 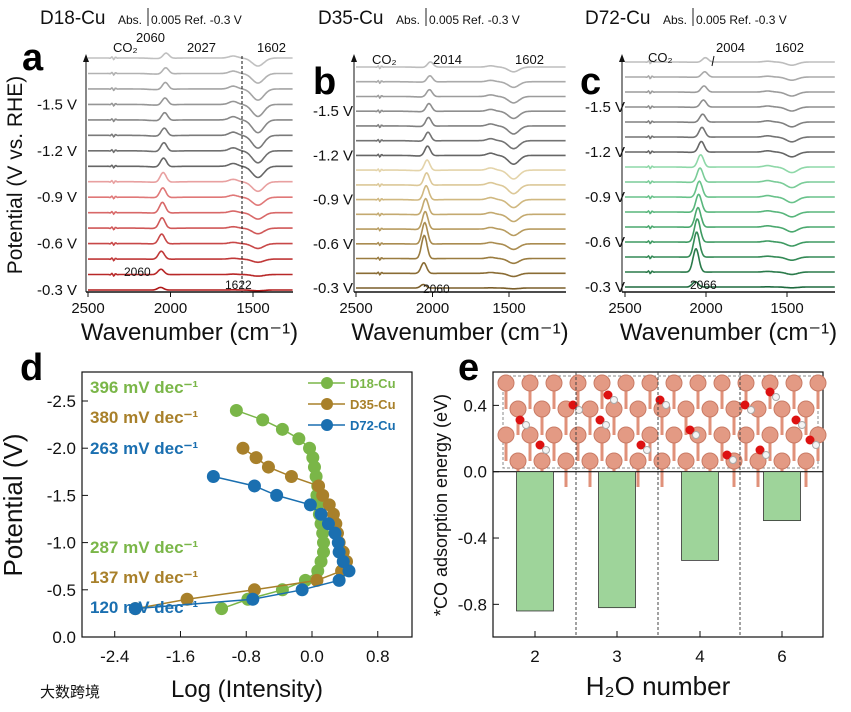 I want to click on panel-title: D18-Cu, so click(x=72, y=18).